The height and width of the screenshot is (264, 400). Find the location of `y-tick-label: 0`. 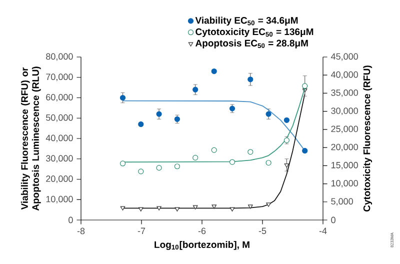

y-tick-label: 0 is located at coordinates (70, 220).